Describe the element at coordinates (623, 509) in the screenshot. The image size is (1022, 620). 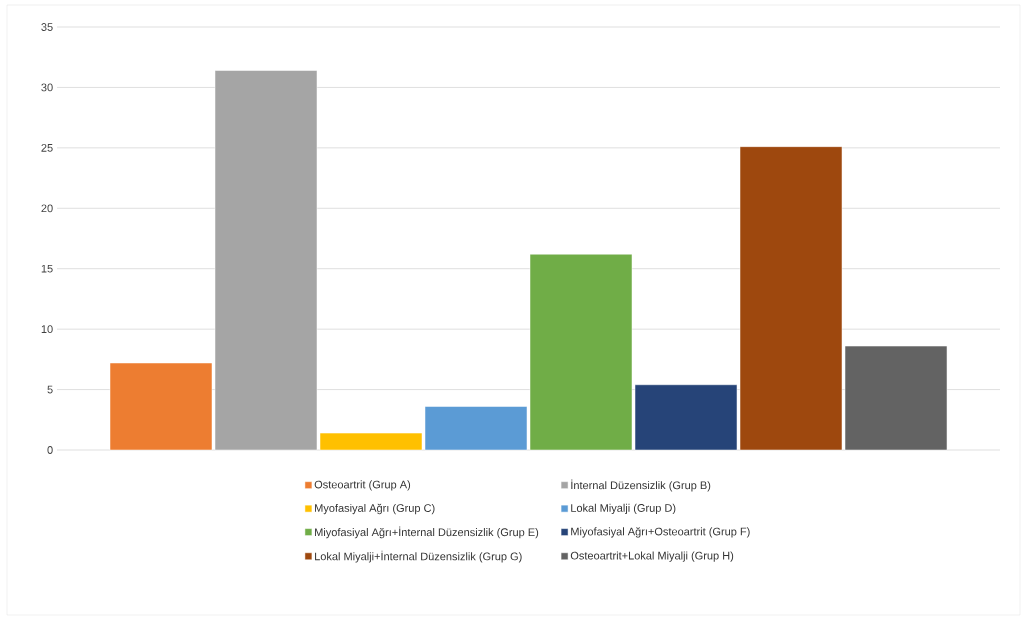
I see `legend-label: Lokal Miyalji (Grup D)` at that location.